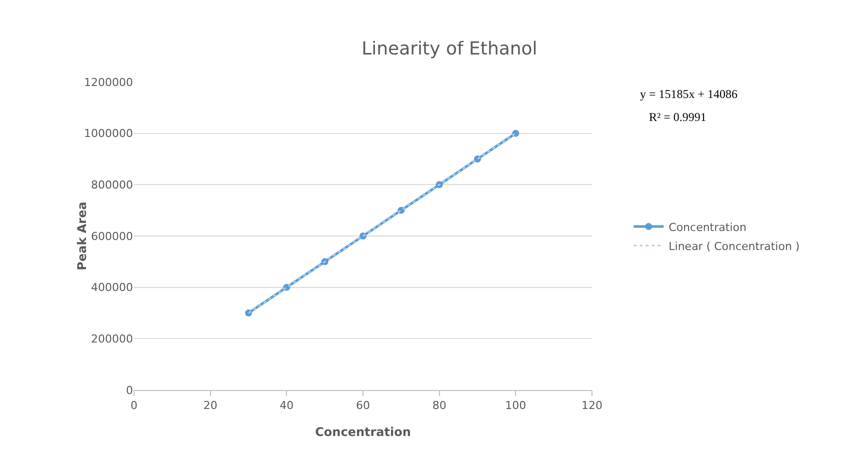 Image resolution: width=848 pixels, height=466 pixels. Describe the element at coordinates (210, 405) in the screenshot. I see `x-tick-label: 20` at that location.